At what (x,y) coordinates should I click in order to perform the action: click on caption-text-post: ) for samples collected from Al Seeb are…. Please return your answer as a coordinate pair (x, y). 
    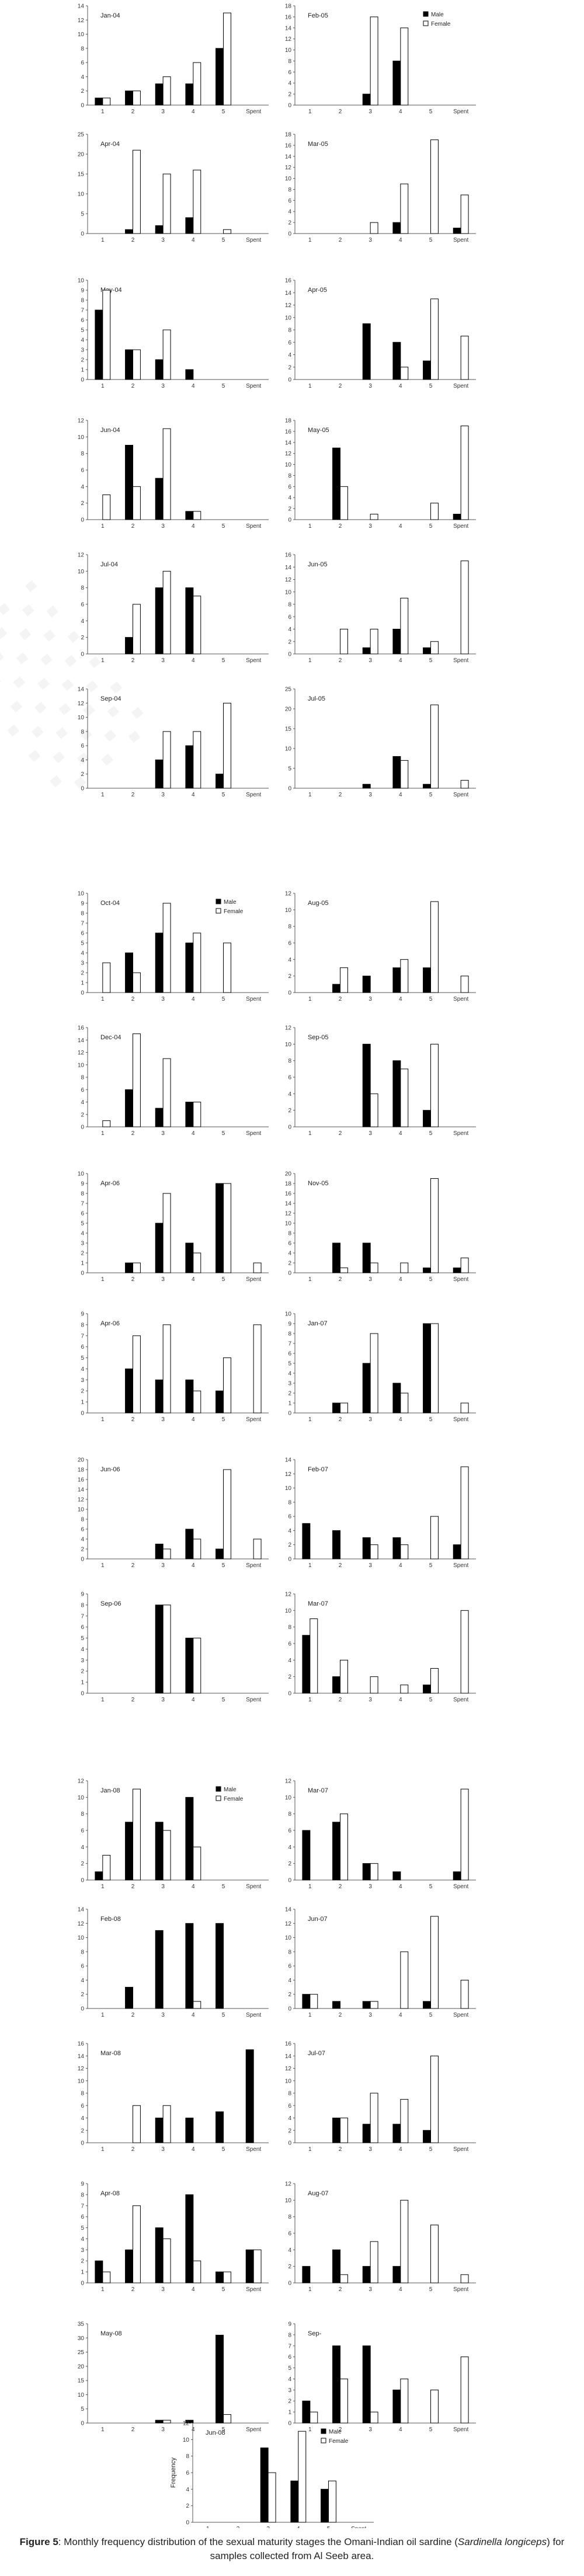
    Looking at the image, I should click on (387, 2548).